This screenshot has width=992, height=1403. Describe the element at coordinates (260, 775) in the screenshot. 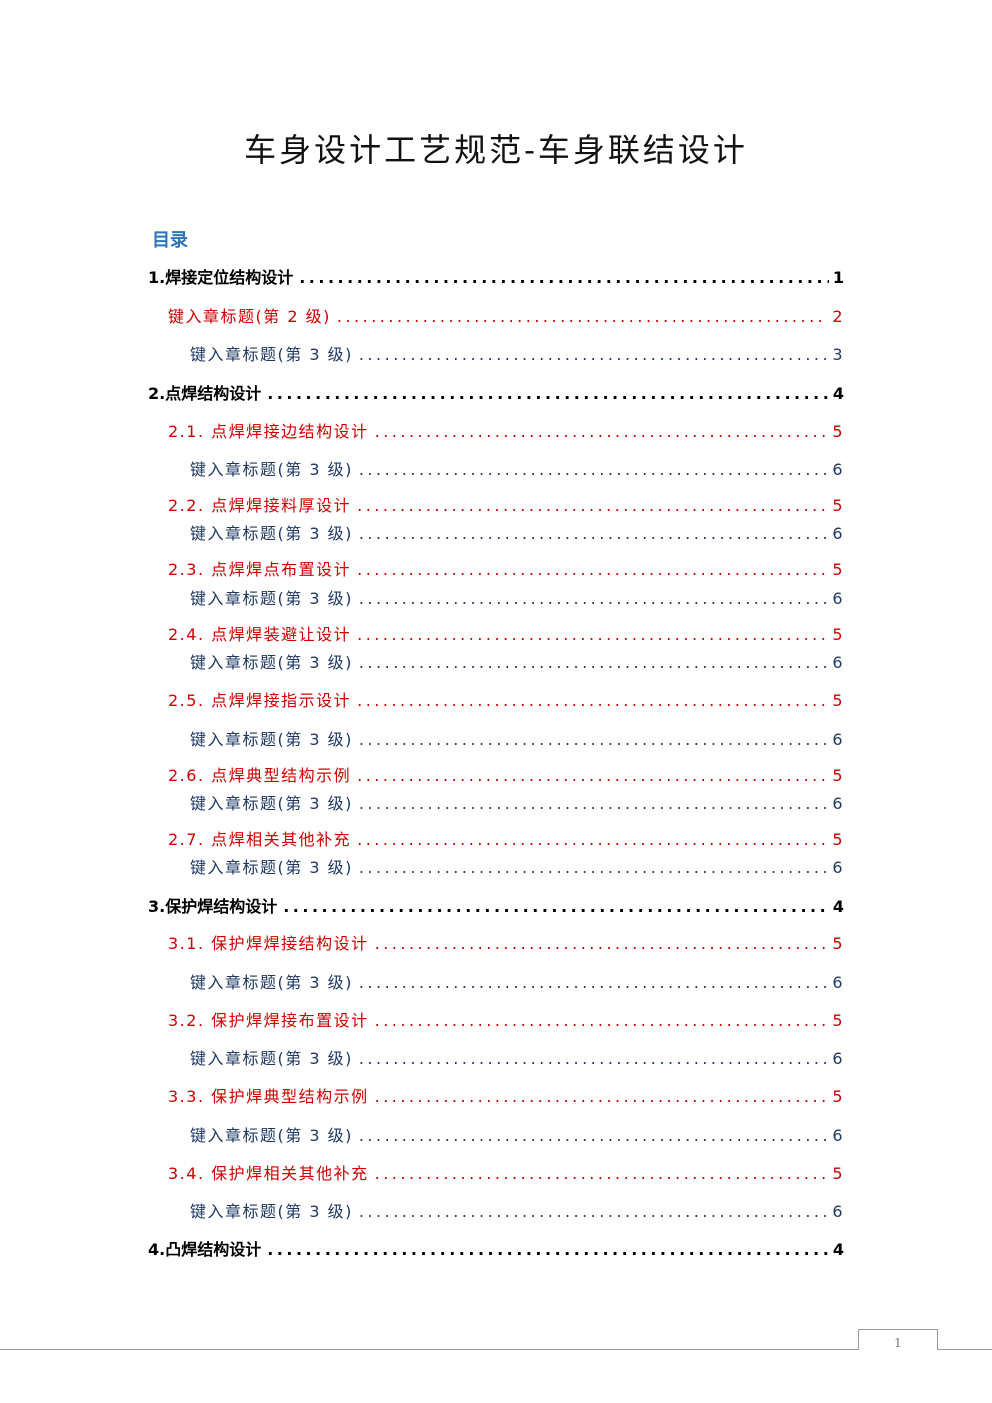

I see `toc-entry-label: 2.6. 点焊典型结构示例` at that location.